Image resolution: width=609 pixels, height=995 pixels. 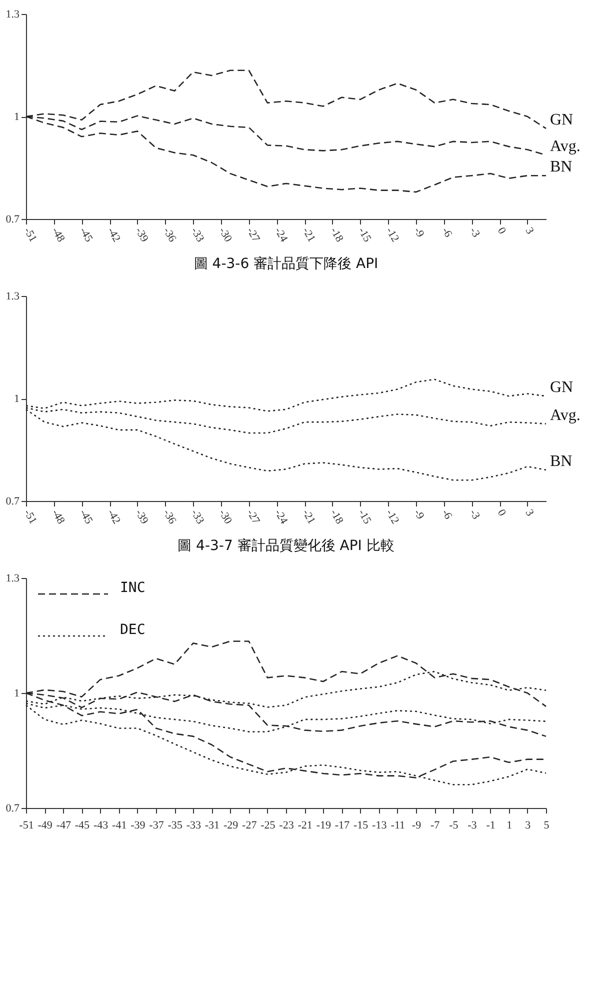 What do you see at coordinates (509, 826) in the screenshot?
I see `x-tick-label: 1` at bounding box center [509, 826].